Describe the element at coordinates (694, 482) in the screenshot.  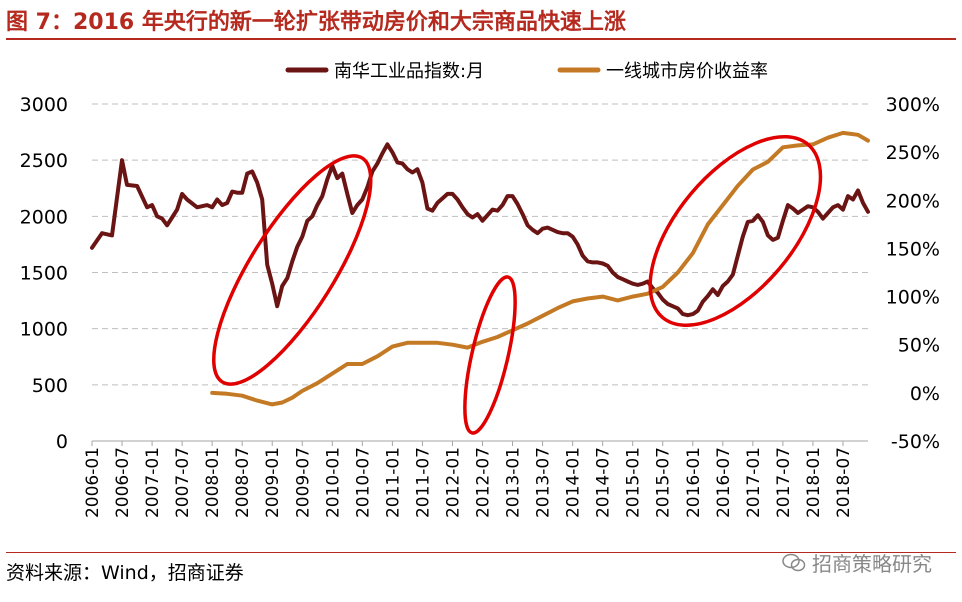
I see `x-tick-label: 2016-01` at that location.